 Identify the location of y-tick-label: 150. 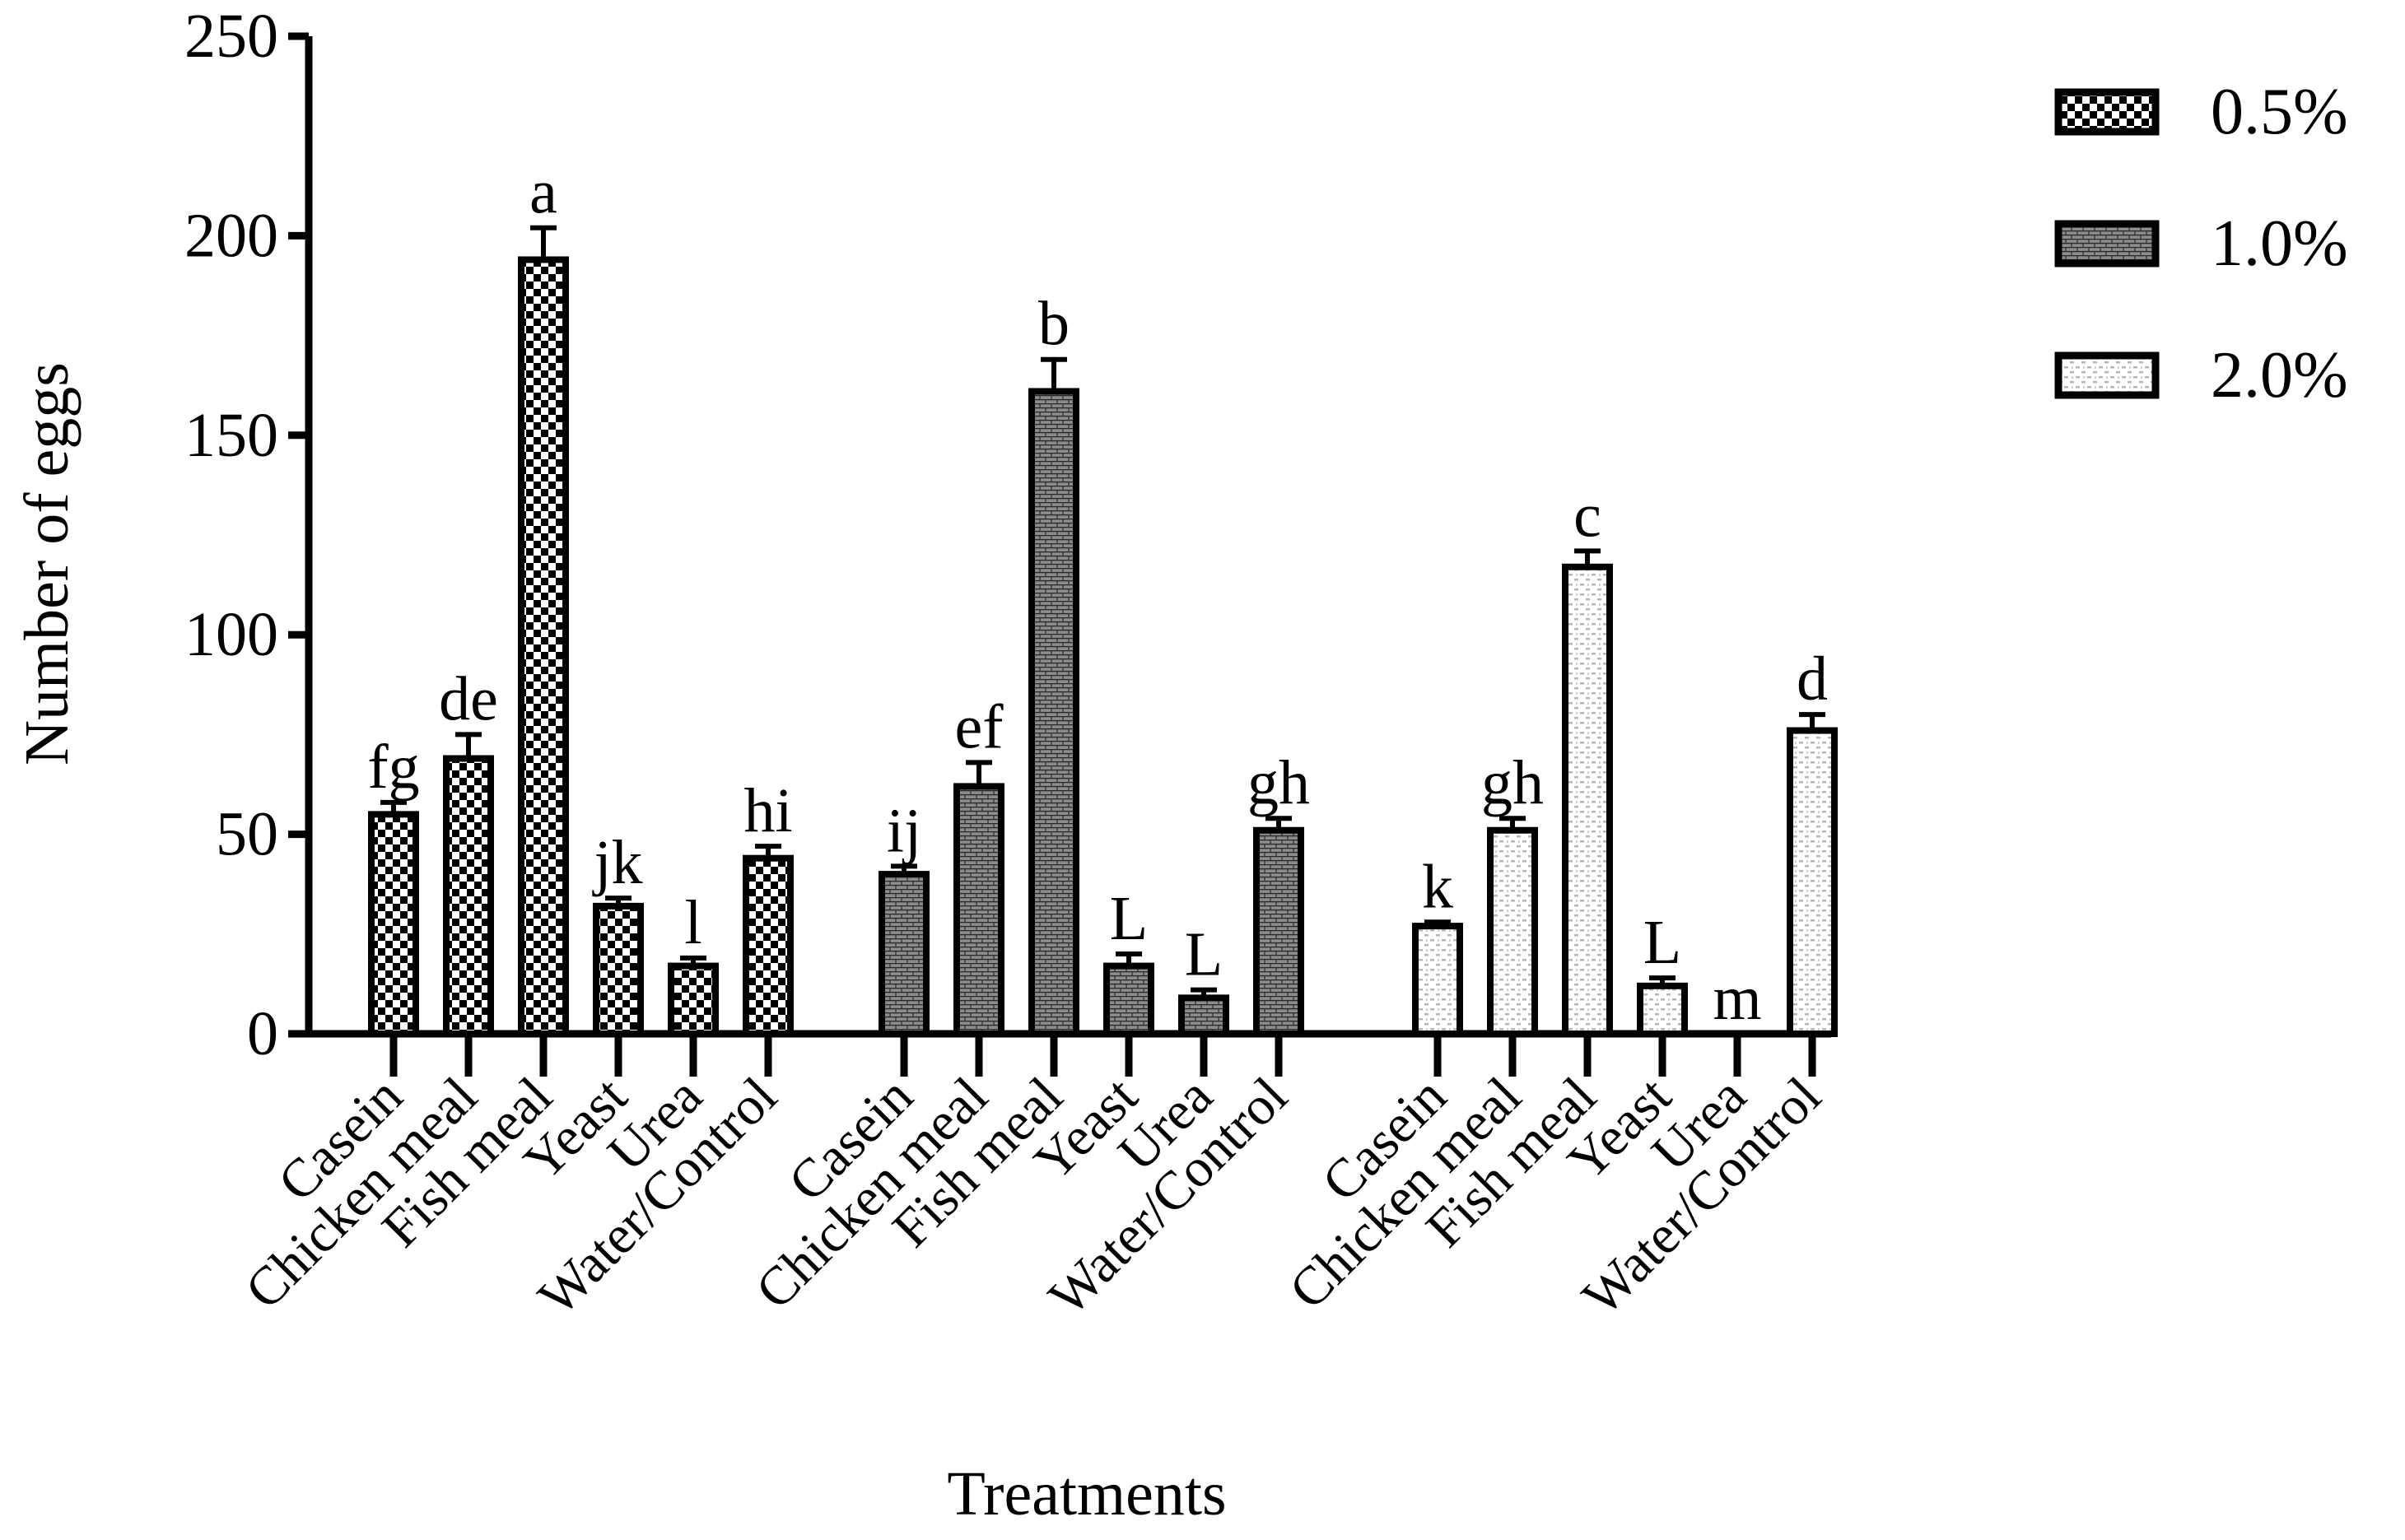
(231, 435).